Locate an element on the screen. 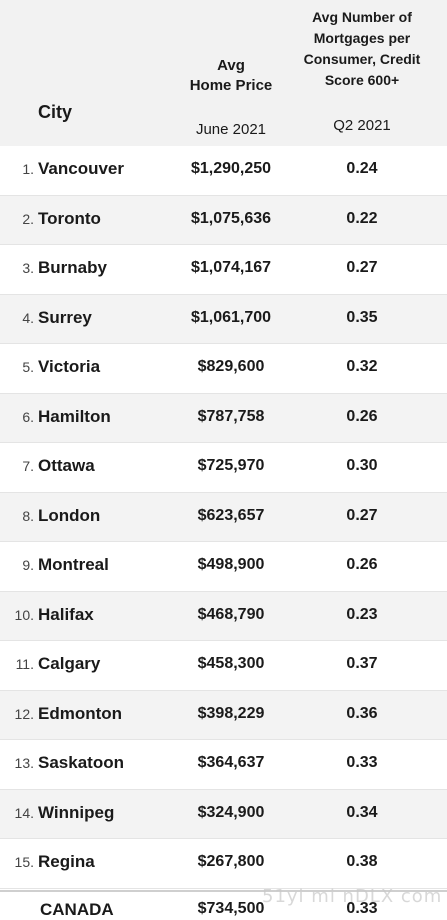 This screenshot has height=920, width=447. row-price: $398,229 is located at coordinates (231, 713).